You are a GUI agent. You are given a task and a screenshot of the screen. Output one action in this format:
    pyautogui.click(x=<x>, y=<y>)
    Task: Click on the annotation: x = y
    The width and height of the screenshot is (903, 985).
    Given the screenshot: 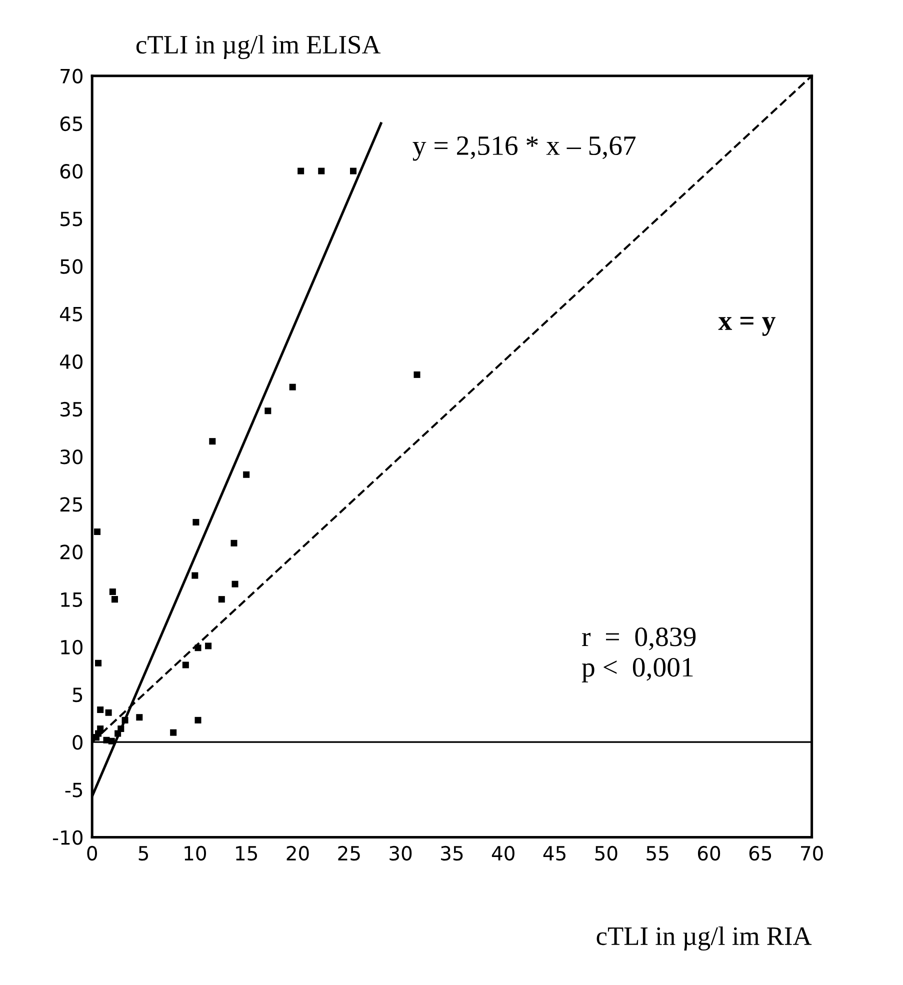 What is the action you would take?
    pyautogui.click(x=747, y=326)
    